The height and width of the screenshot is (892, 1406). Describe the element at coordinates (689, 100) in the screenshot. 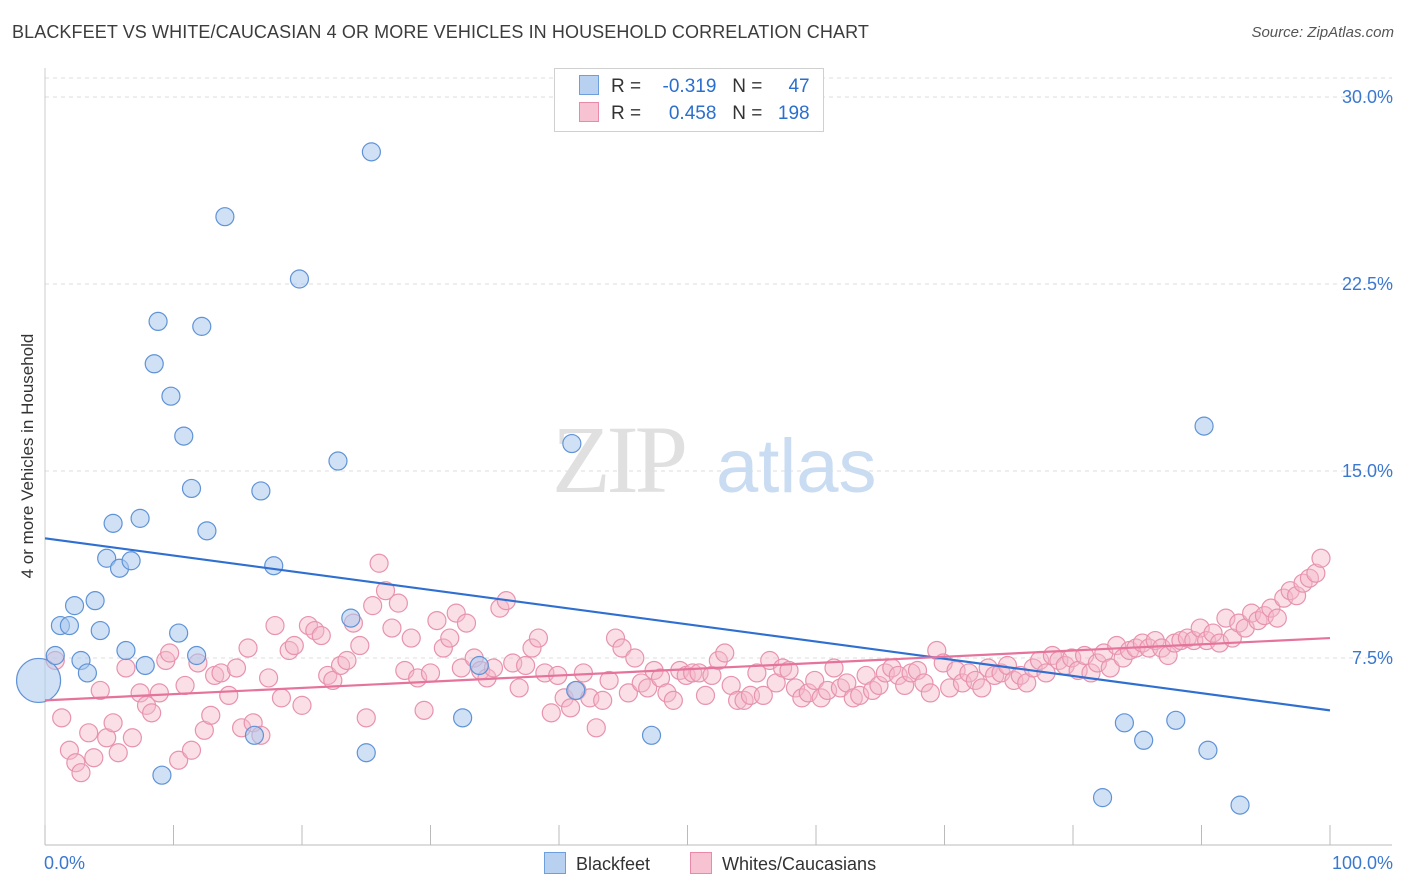

I see `correlation-legend: R = -0.319 N = 47 R = 0.458 N = 198` at that location.